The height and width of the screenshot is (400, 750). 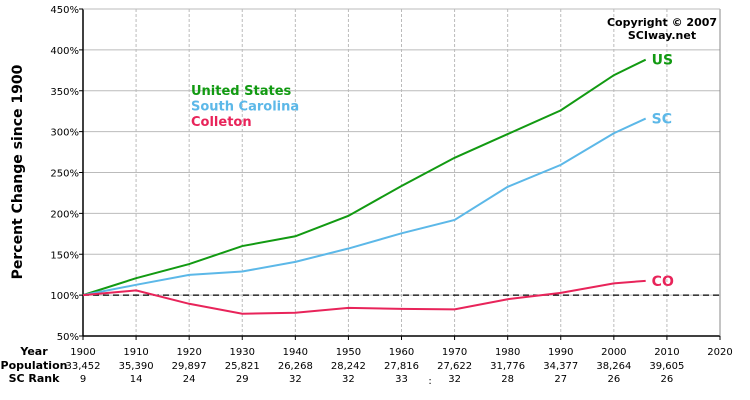 I want to click on y-tick-label: 250%, so click(x=64, y=174).